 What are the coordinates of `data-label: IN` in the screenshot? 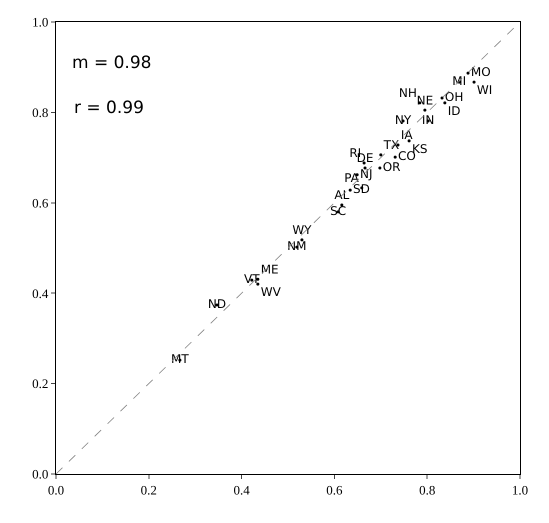 It's located at (428, 119).